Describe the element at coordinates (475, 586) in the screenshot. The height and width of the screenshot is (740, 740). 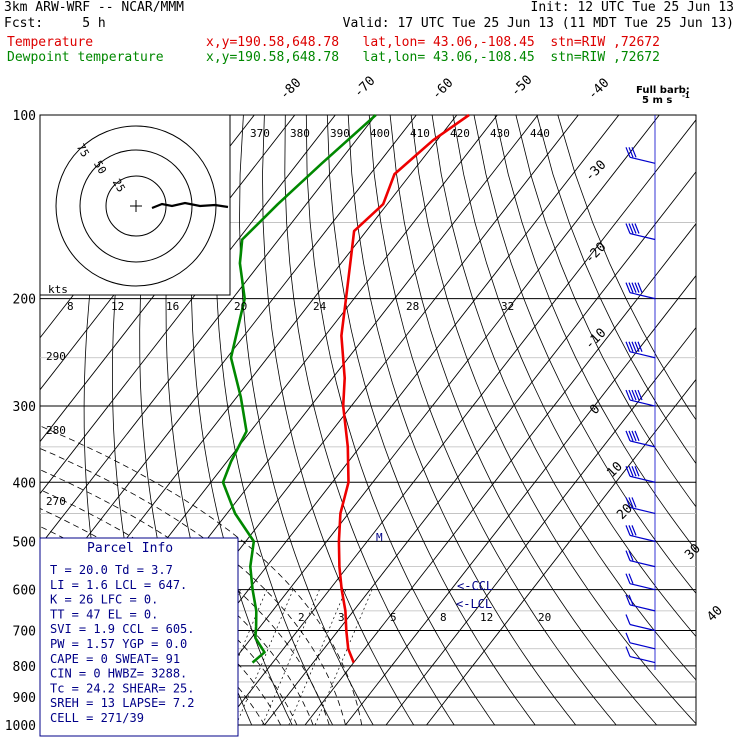
I see `ccl-marker: <-CCL` at that location.